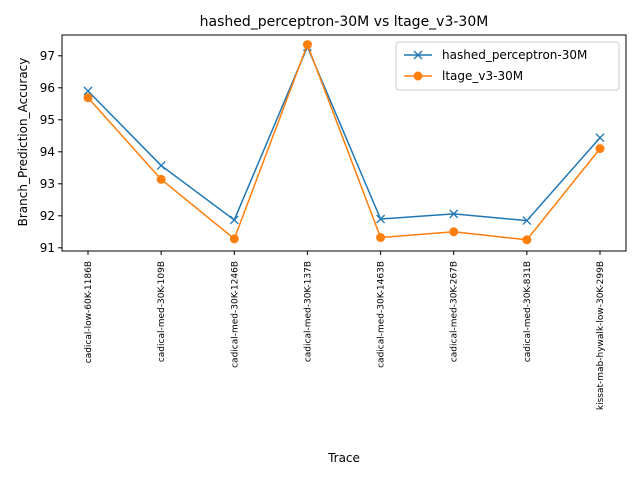 The image size is (640, 480). I want to click on y-tick-label: 96, so click(47, 88).